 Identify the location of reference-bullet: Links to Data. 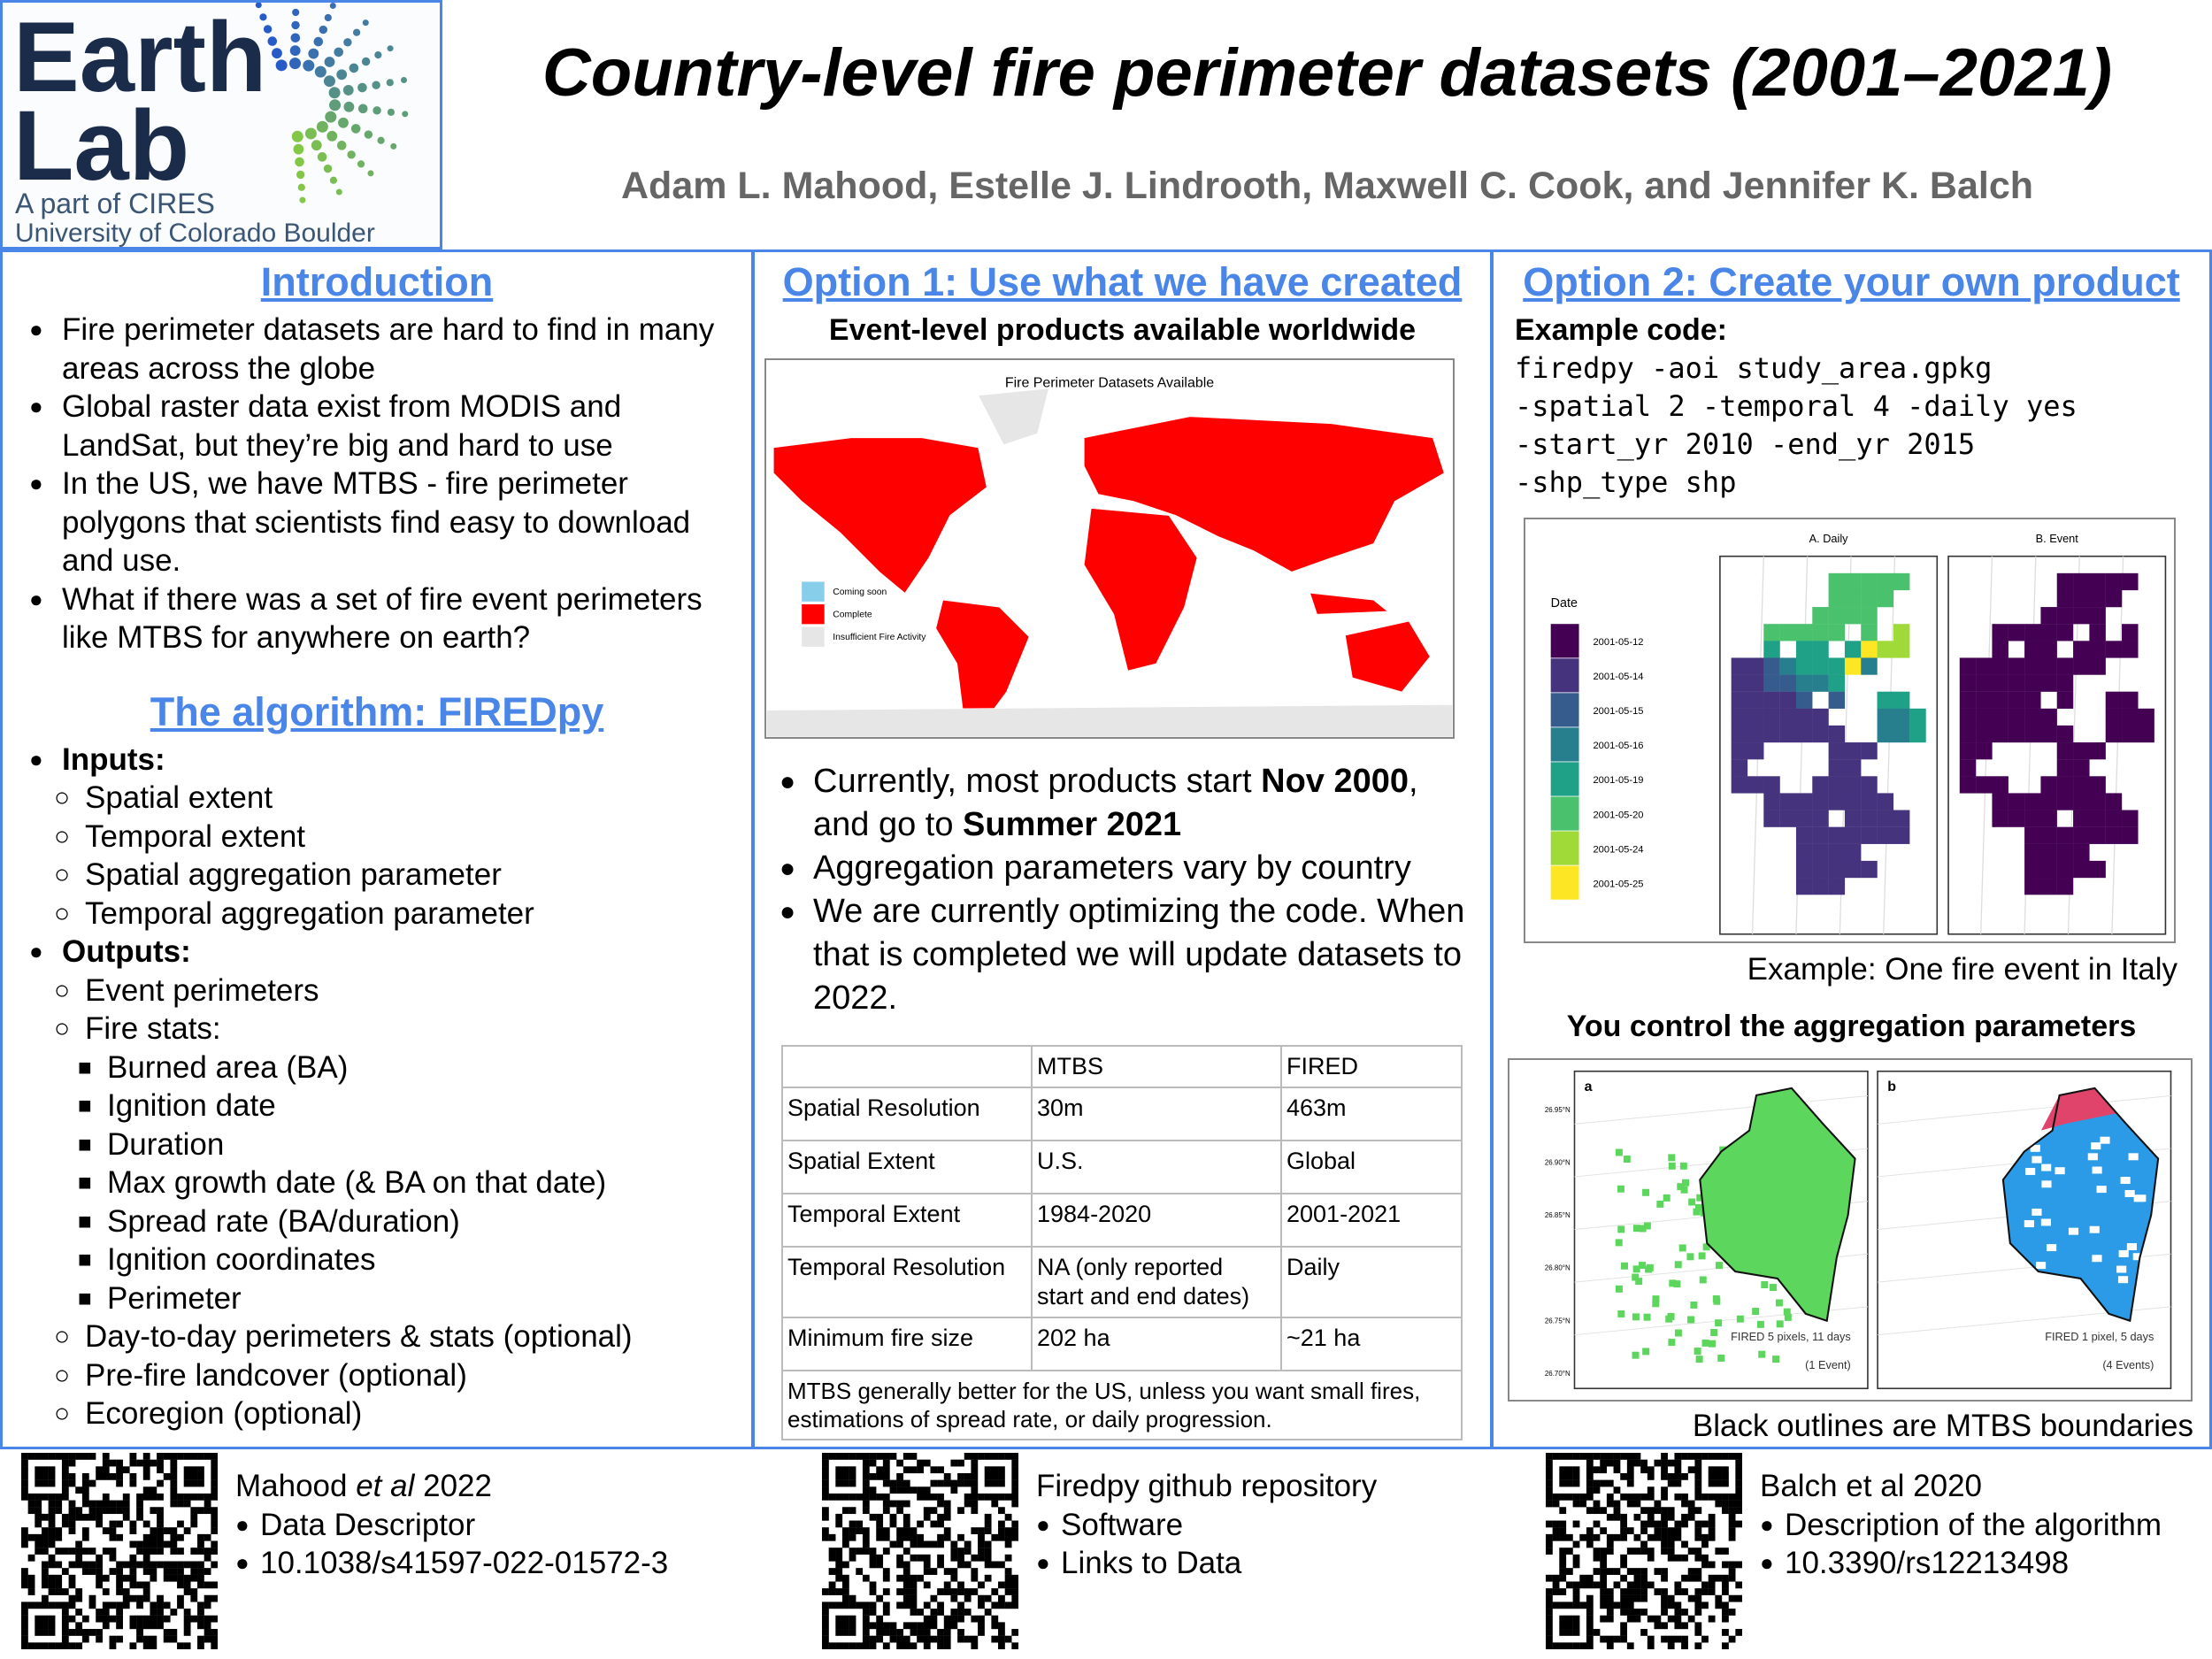
(1206, 1564).